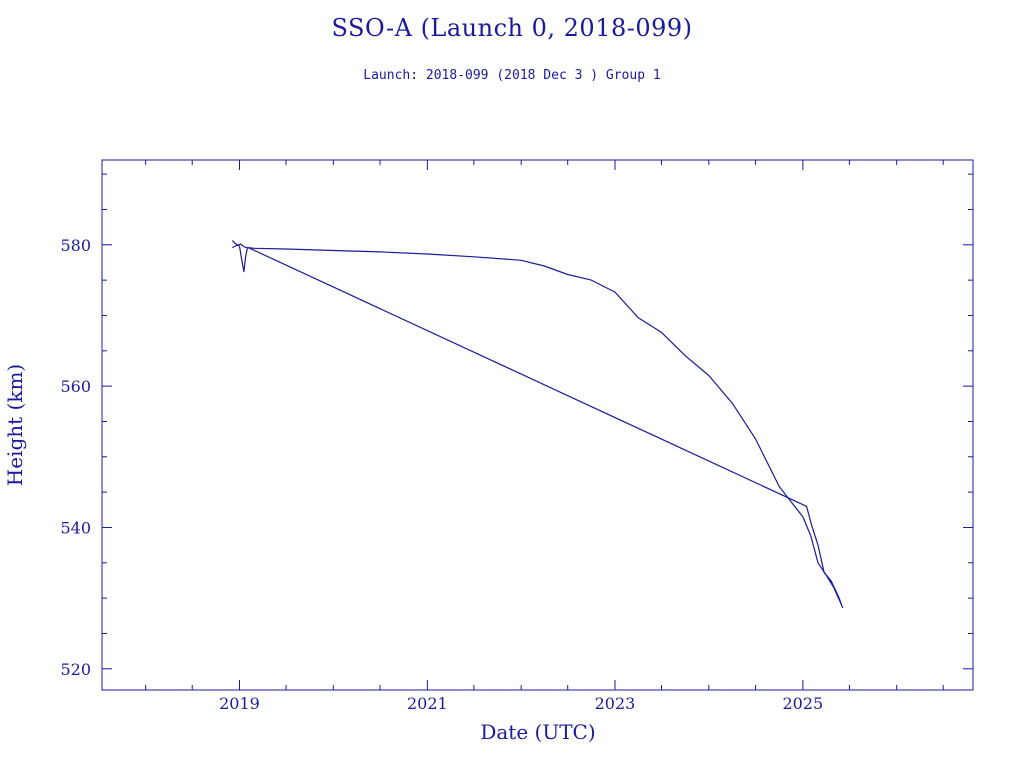 Image resolution: width=1024 pixels, height=768 pixels. Describe the element at coordinates (427, 703) in the screenshot. I see `x-tick-label: 2021` at that location.